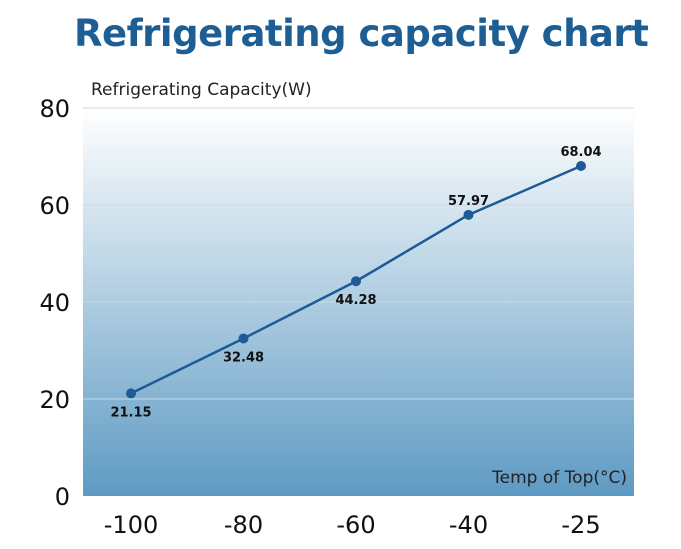  Describe the element at coordinates (54, 206) in the screenshot. I see `y-tick-60: 60` at that location.